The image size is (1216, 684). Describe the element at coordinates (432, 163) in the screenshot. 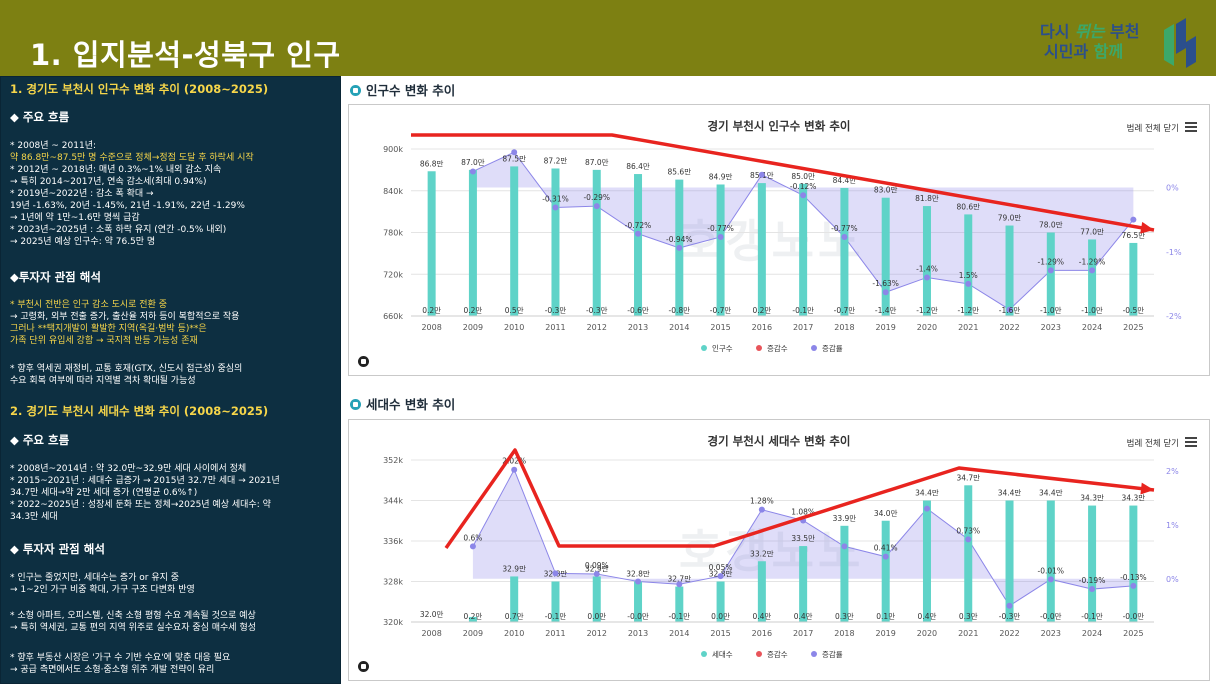

I see `bar-value-label: 86.8만` at that location.